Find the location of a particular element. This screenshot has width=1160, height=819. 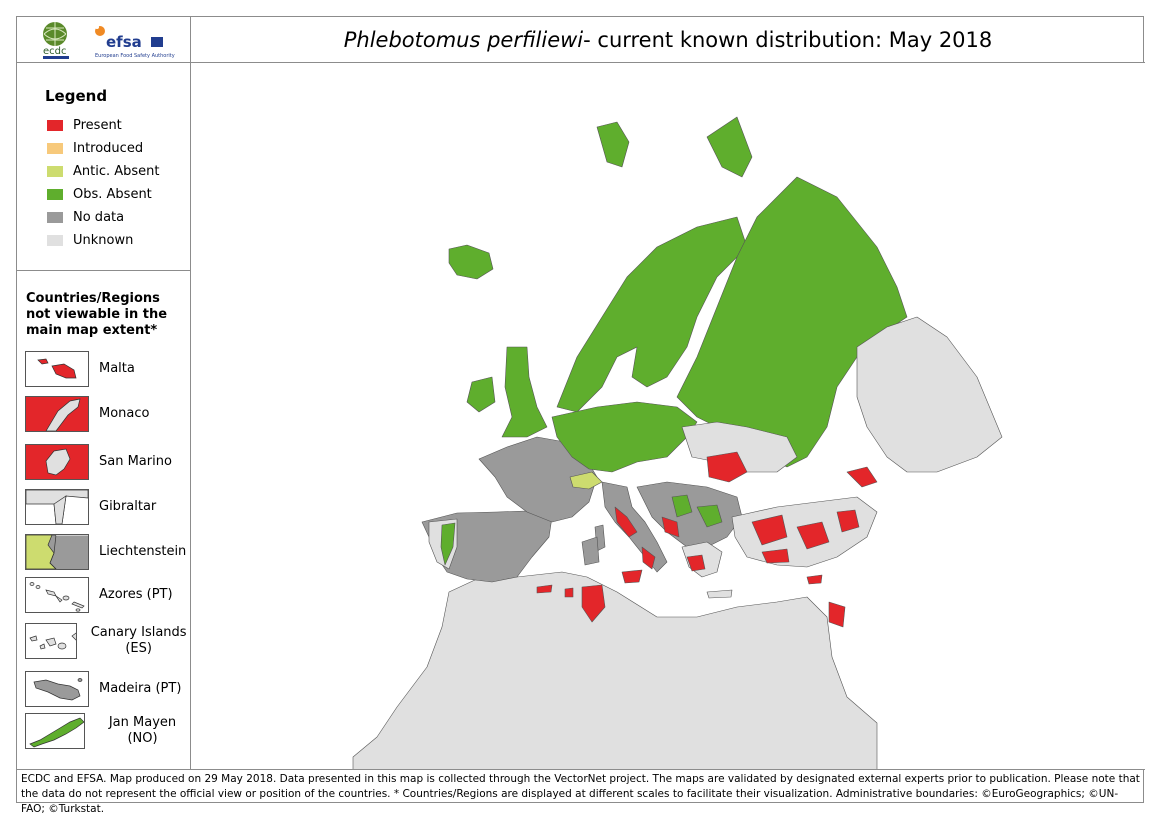

legend-label: No data is located at coordinates (99, 217).